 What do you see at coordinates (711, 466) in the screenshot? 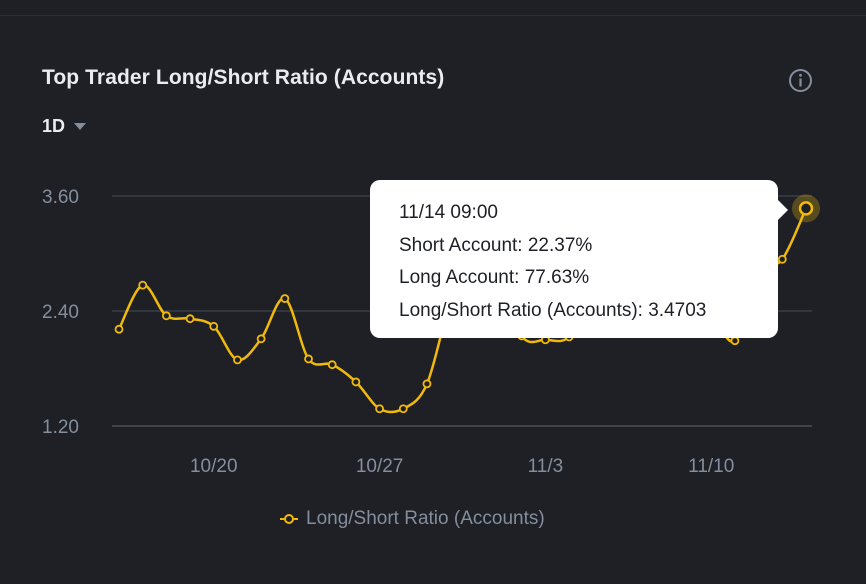
I see `x-tick-label: 11/10` at bounding box center [711, 466].